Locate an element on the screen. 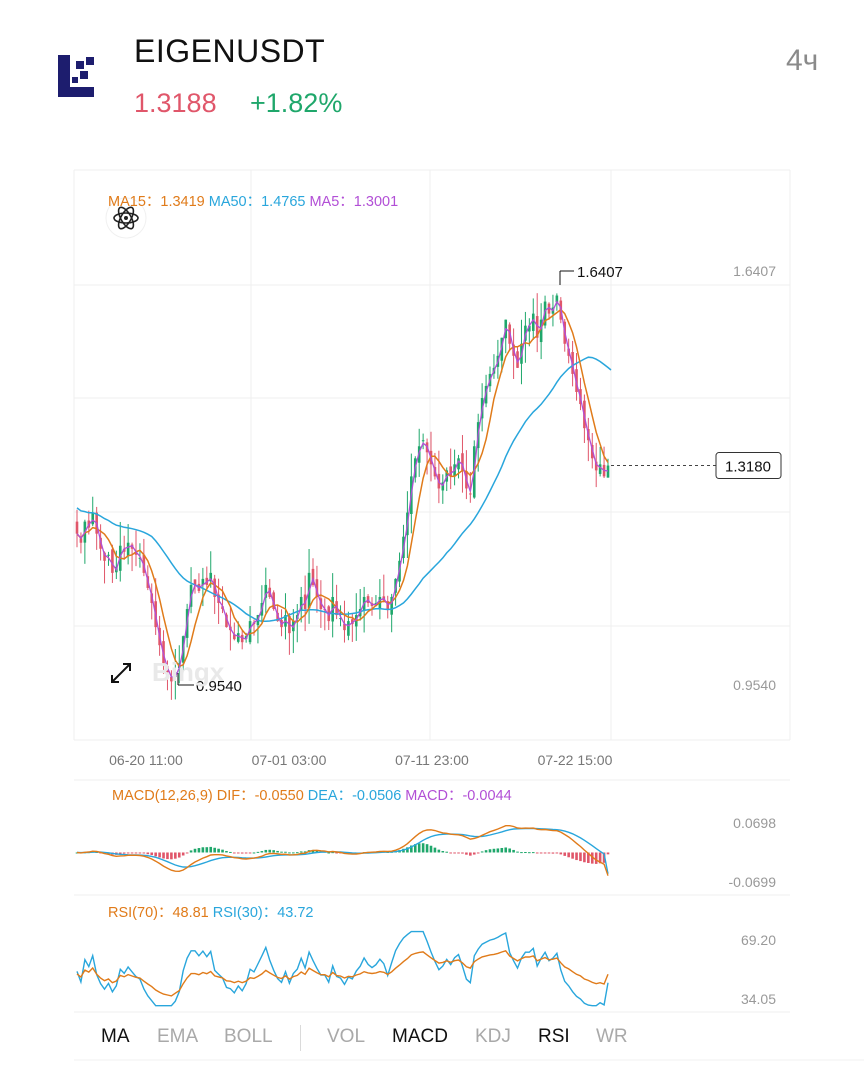 The image size is (864, 1075). axis-label-top: 1.6407 is located at coordinates (754, 271).